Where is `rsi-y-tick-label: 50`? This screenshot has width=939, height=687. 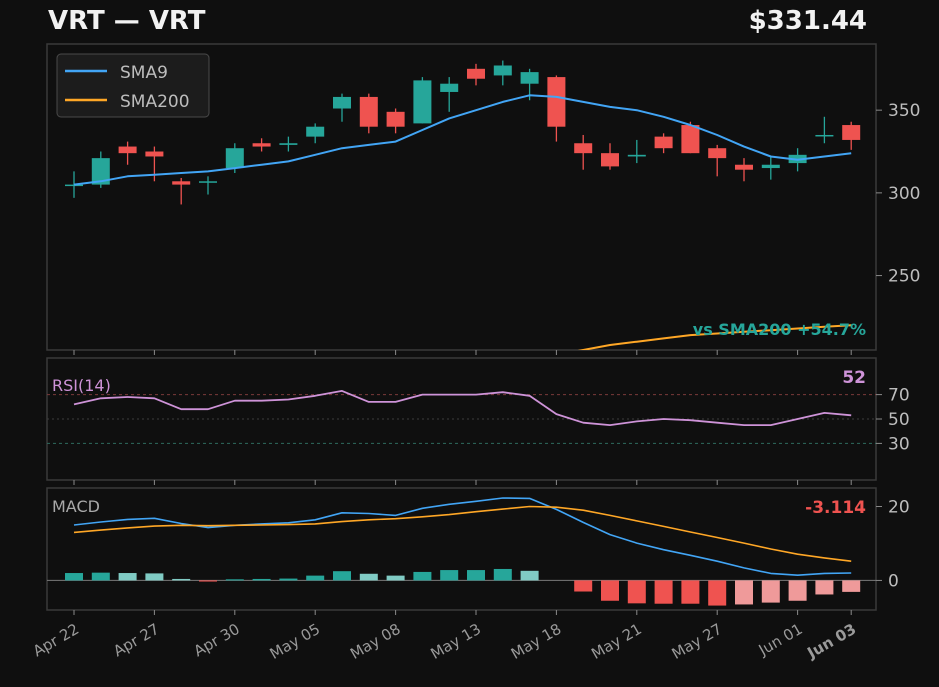 rsi-y-tick-label: 50 is located at coordinates (899, 420).